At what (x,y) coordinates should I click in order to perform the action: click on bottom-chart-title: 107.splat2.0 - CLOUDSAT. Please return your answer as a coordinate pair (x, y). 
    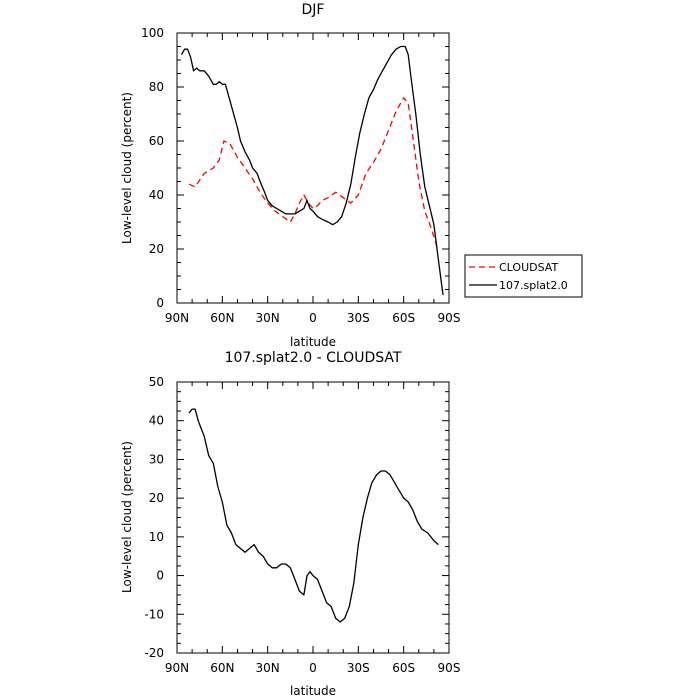
    Looking at the image, I should click on (313, 358).